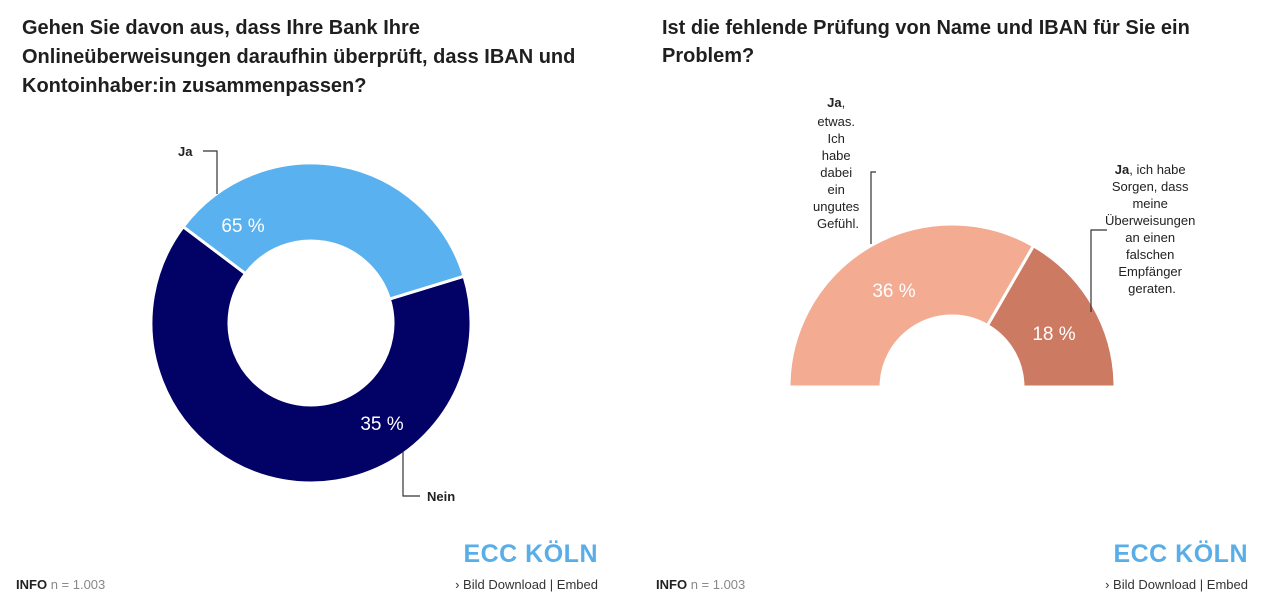  I want to click on leader-line-ja, so click(210, 172).